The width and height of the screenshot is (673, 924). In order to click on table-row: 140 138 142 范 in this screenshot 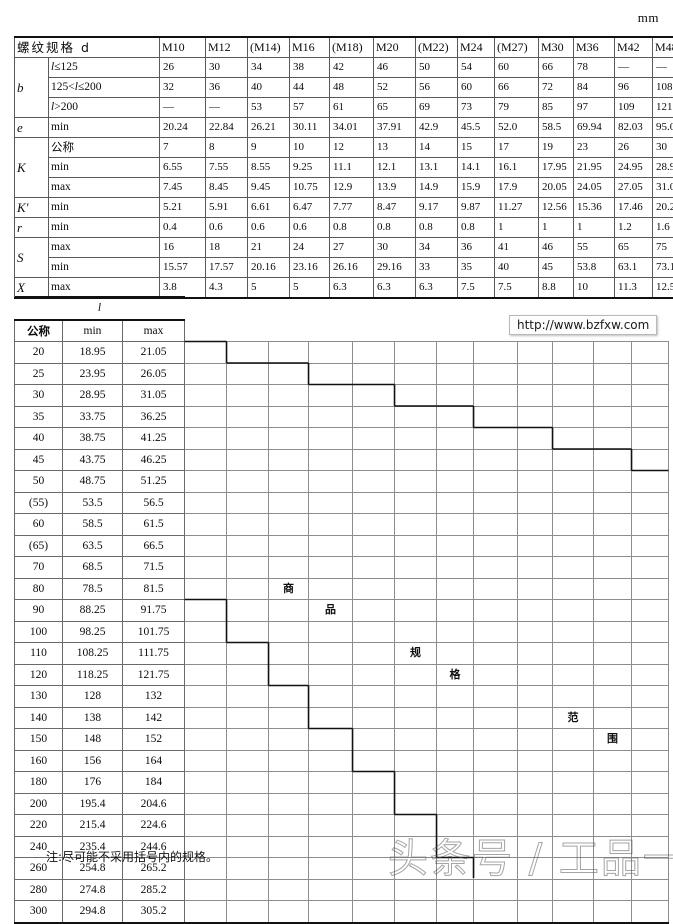, I will do `click(342, 717)`.